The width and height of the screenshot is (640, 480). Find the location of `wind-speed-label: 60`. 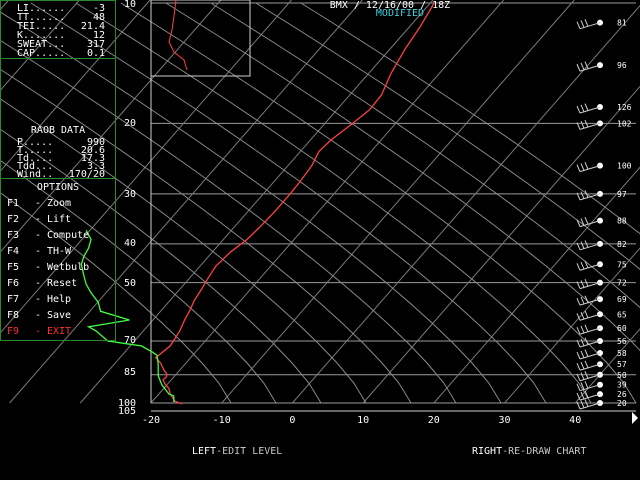

wind-speed-label: 60 is located at coordinates (622, 328).